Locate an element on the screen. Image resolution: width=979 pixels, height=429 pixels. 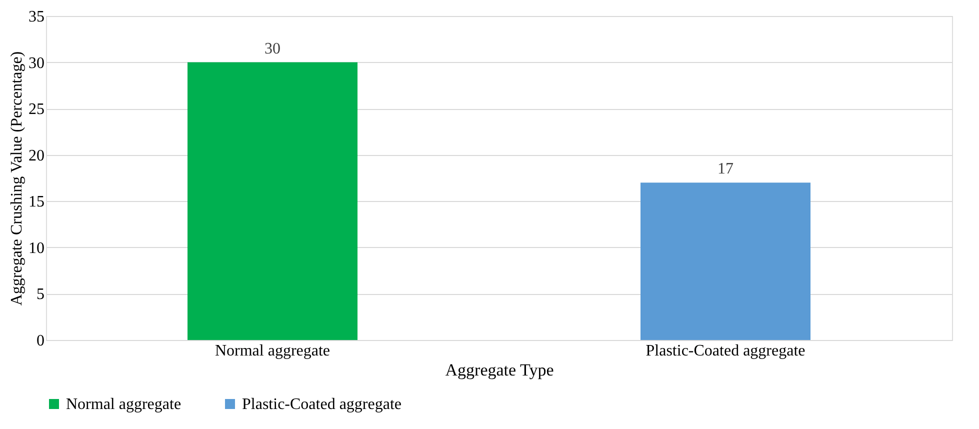
y-tick-label: 25 is located at coordinates (36, 109).